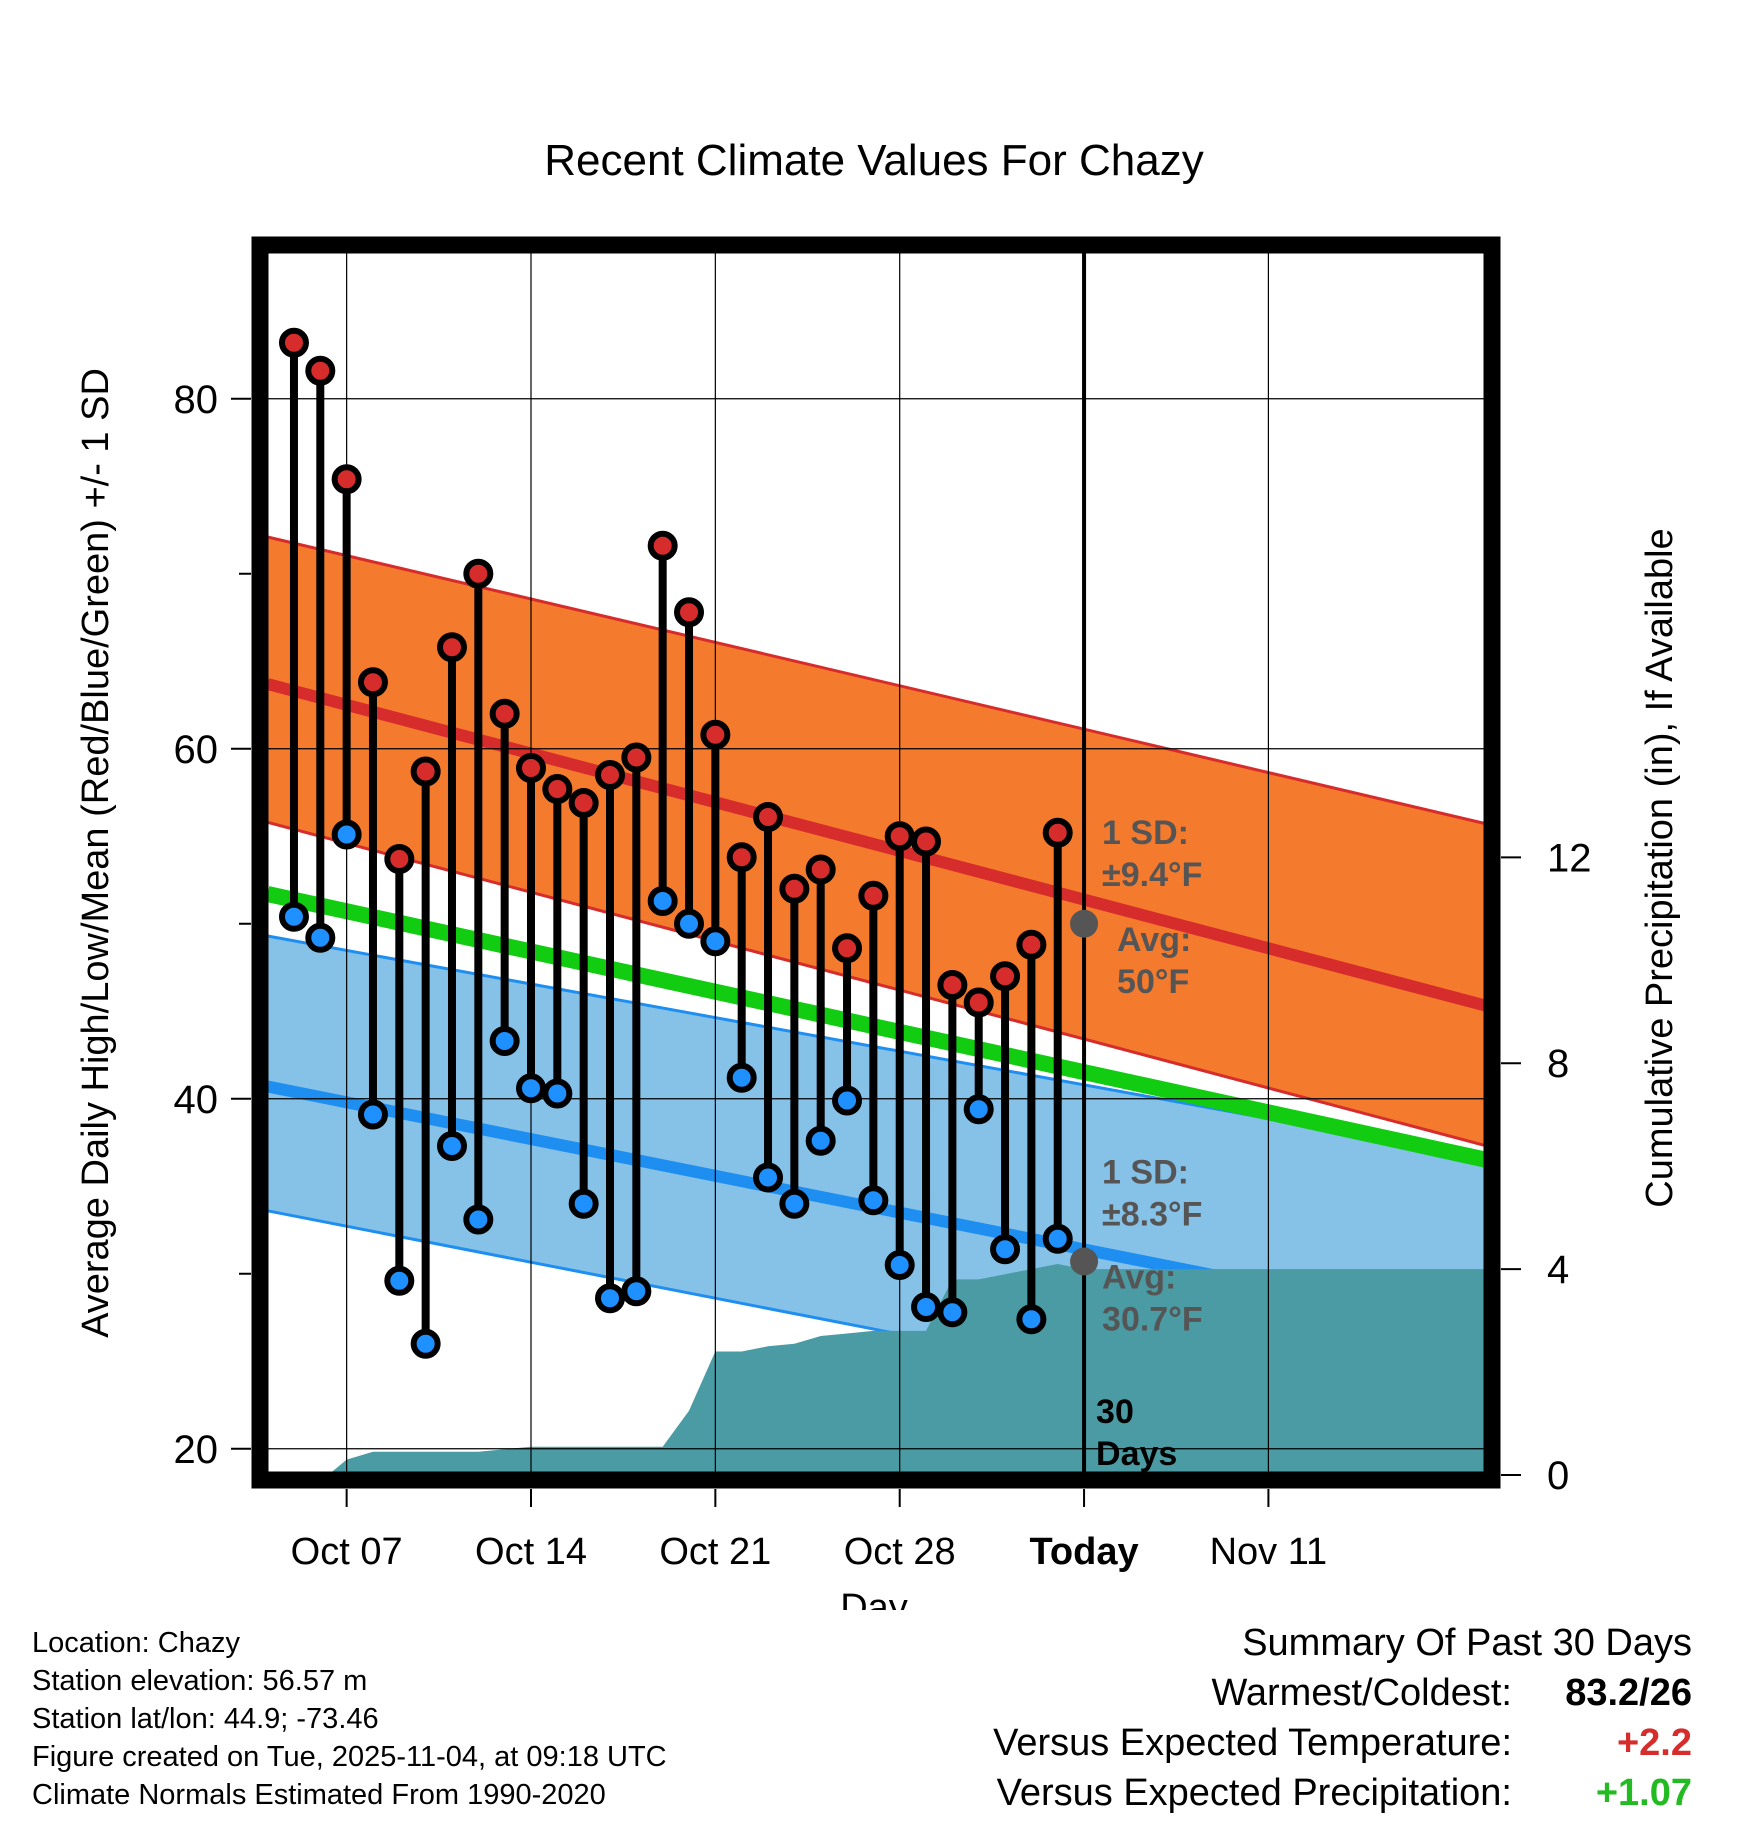 This screenshot has width=1748, height=1828. What do you see at coordinates (900, 1552) in the screenshot?
I see `x-tick-label: Oct 28` at bounding box center [900, 1552].